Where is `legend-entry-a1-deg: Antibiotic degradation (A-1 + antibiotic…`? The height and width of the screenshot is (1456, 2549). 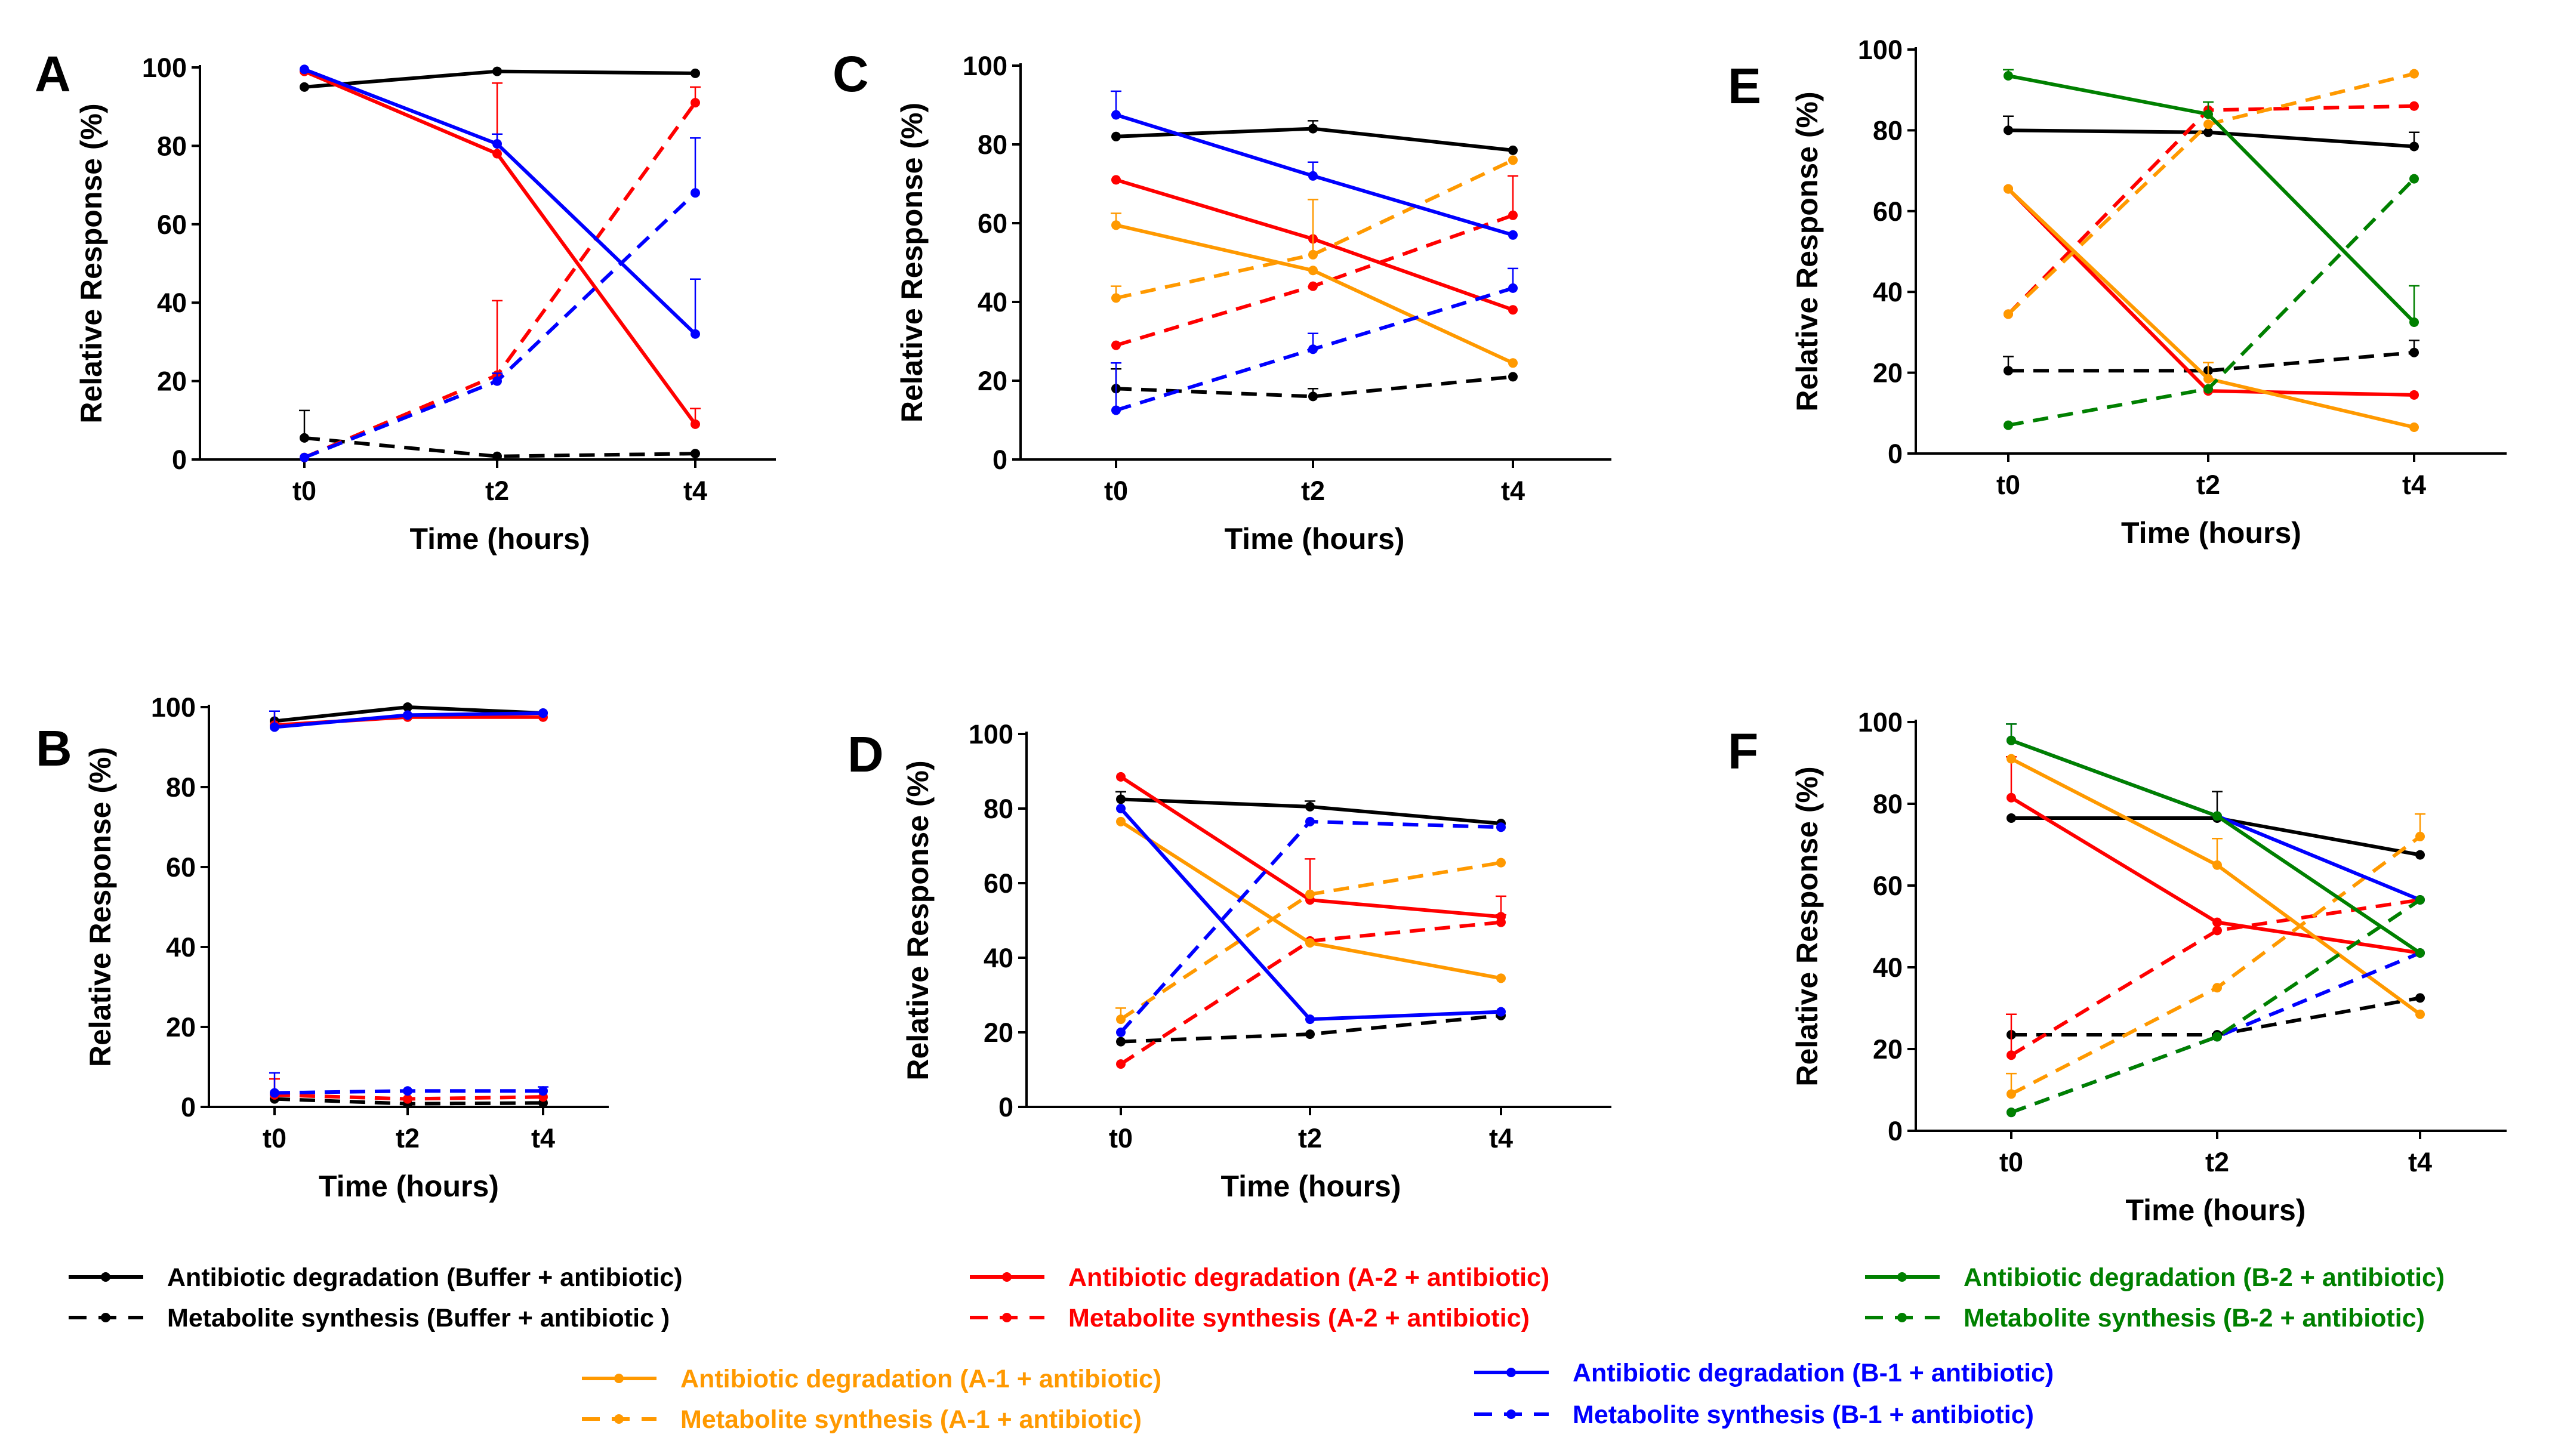
legend-entry-a1-deg: Antibiotic degradation (A-1 + antibiotic… is located at coordinates (871, 1379).